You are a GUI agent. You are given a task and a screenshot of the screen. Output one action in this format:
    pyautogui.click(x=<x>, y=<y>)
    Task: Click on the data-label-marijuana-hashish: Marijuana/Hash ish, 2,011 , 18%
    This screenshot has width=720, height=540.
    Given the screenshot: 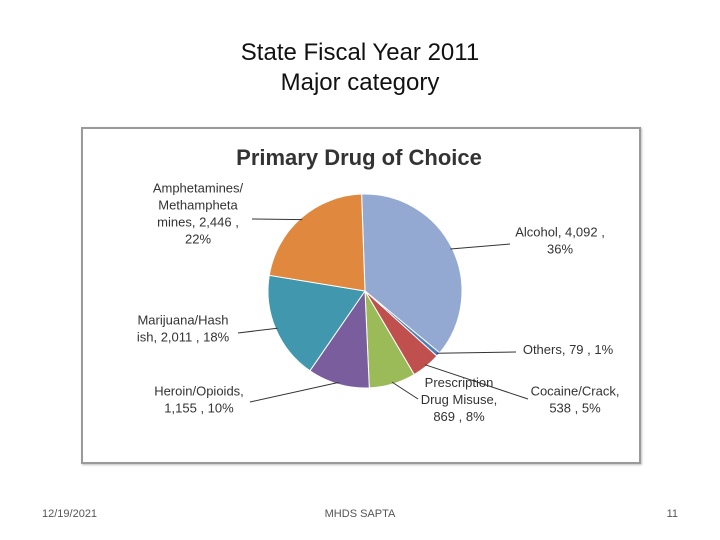 What is the action you would take?
    pyautogui.click(x=183, y=329)
    